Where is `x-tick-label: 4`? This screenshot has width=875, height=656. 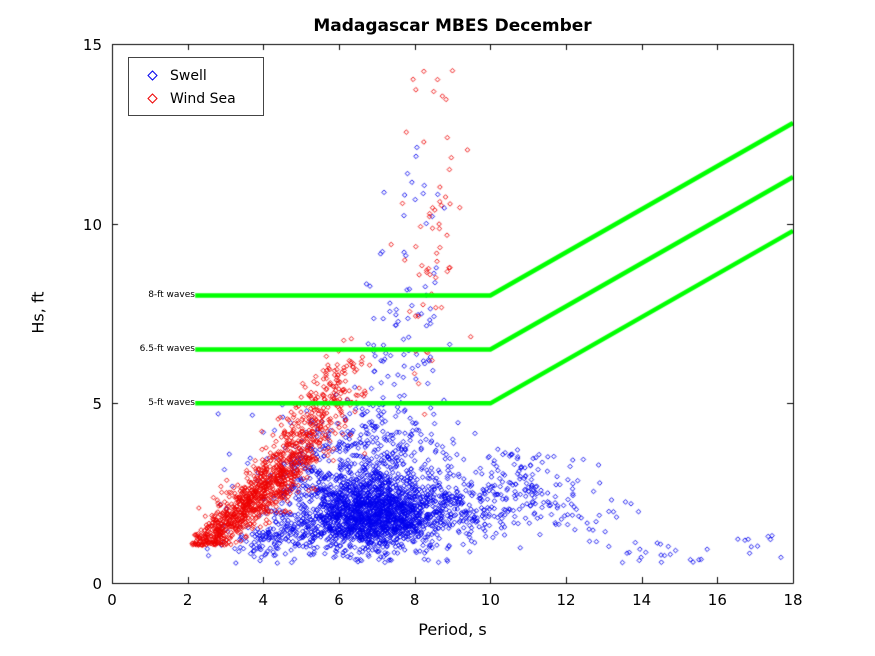
x-tick-label: 4 is located at coordinates (263, 600).